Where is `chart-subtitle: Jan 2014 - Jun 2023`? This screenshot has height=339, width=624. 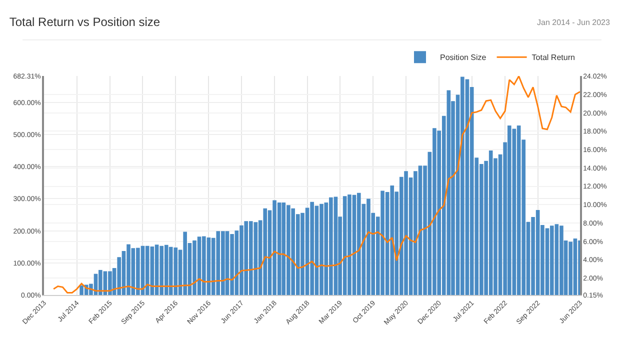
chart-subtitle: Jan 2014 - Jun 2023 is located at coordinates (573, 22).